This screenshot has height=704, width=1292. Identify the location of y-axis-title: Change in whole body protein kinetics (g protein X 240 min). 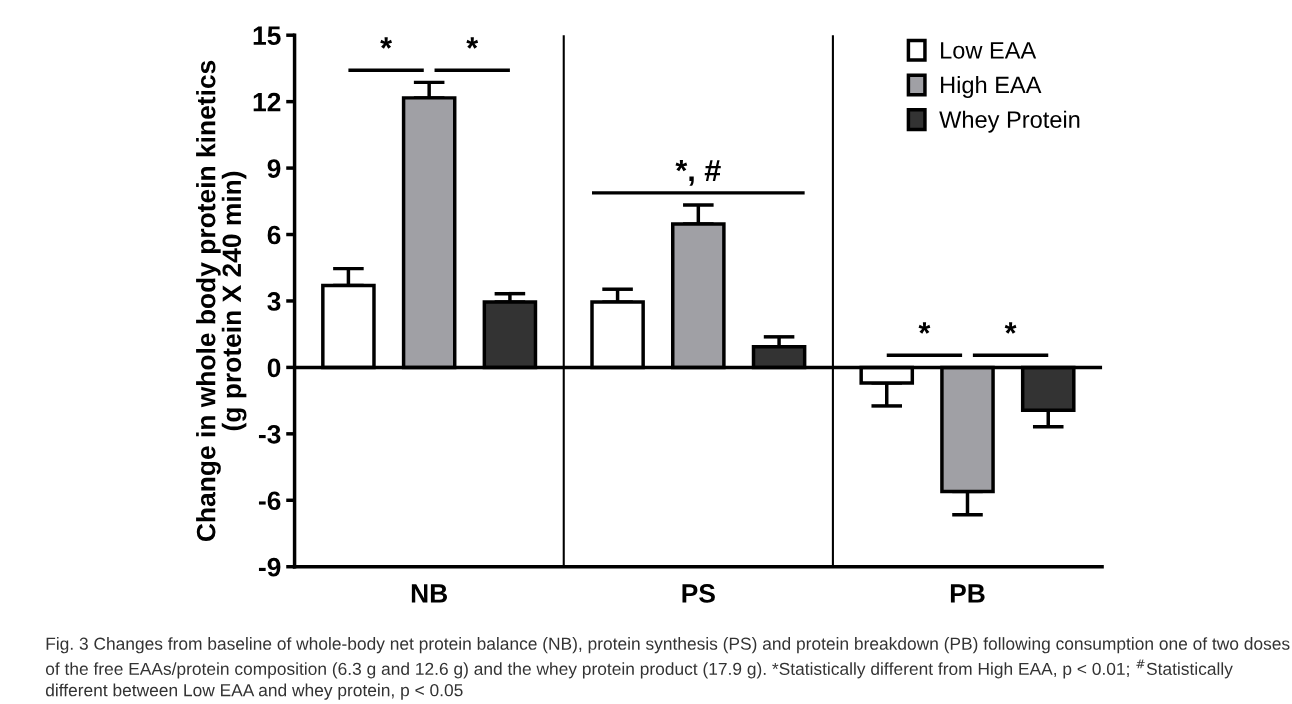
(221, 301).